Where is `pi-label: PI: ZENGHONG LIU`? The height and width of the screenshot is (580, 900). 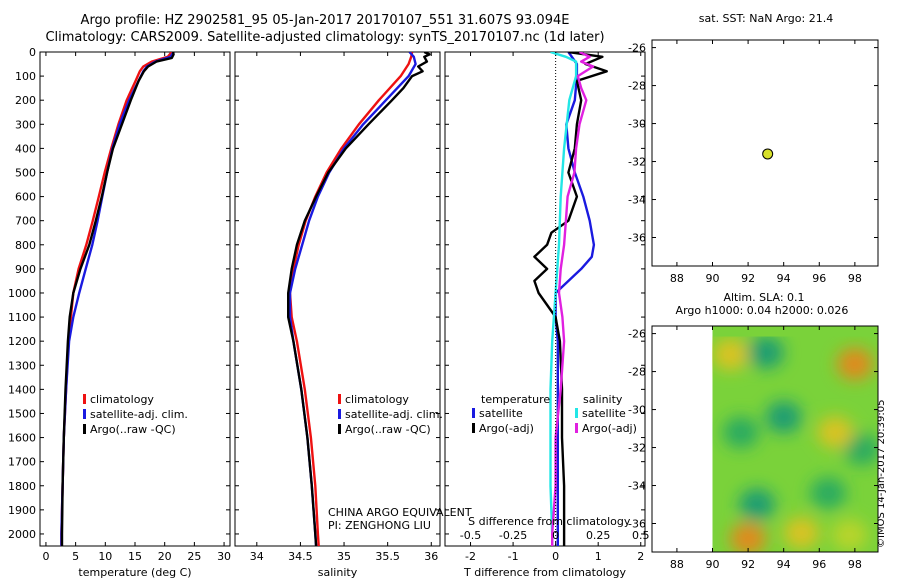
pi-label: PI: ZENGHONG LIU is located at coordinates (379, 525).